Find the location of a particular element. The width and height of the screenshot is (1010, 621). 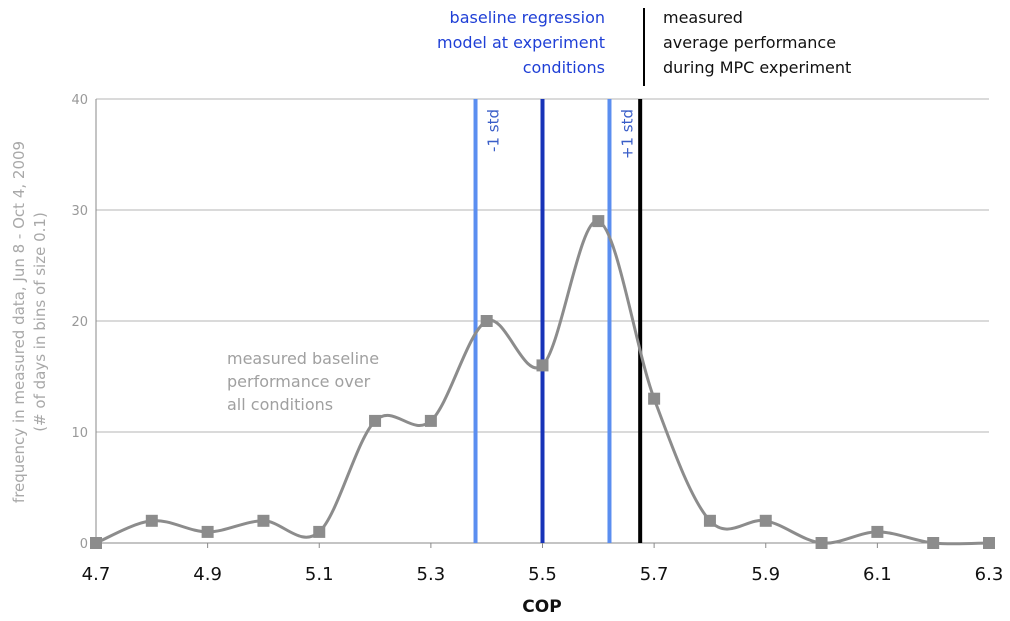

x-tick-label: 6.1 is located at coordinates (877, 574).